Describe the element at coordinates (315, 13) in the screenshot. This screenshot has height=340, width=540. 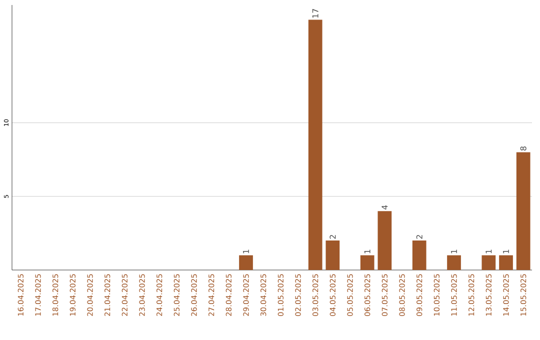
I see `data-label: 17` at that location.